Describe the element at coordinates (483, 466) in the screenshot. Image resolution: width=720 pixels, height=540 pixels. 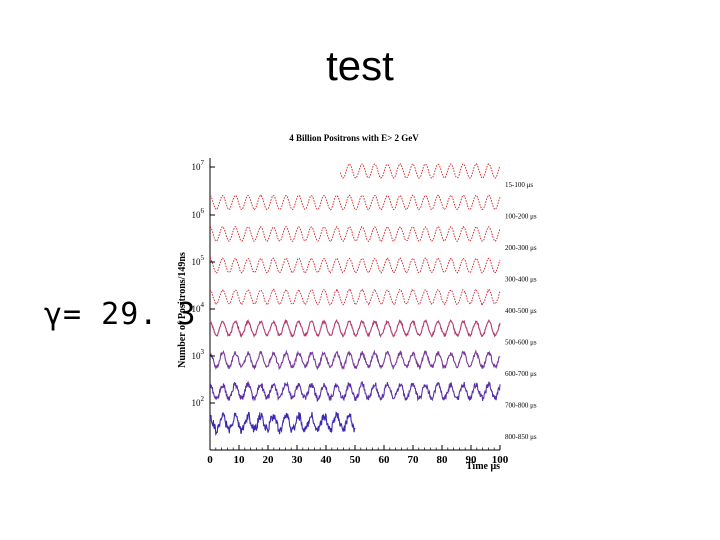
I see `x-axis-label: Time μs` at that location.